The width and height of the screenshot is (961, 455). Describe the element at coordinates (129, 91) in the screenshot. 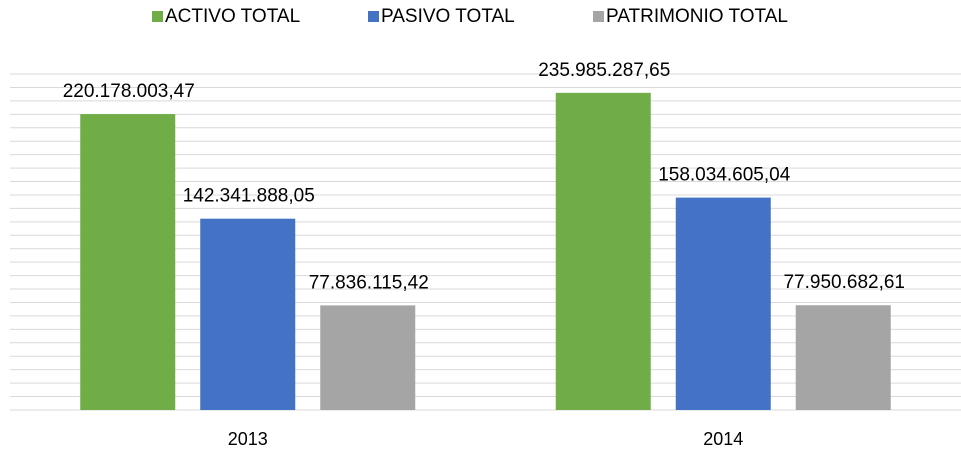

I see `data-label: 220.178.003,47` at that location.